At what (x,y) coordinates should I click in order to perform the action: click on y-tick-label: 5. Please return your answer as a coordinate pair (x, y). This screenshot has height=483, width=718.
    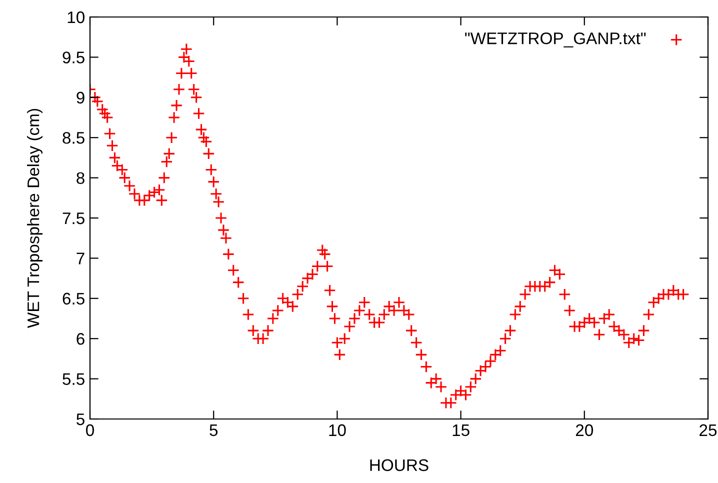
    Looking at the image, I should click on (80, 420).